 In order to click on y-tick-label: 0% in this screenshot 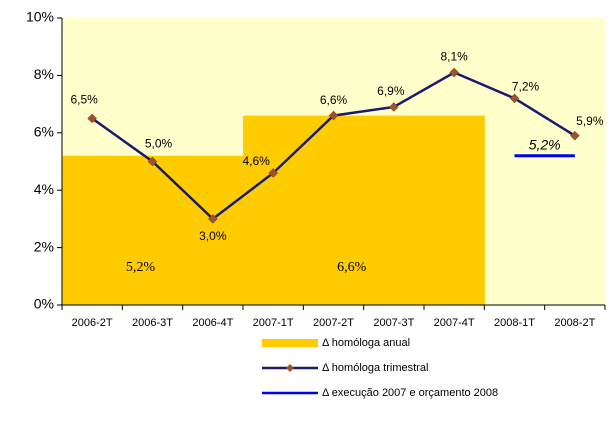, I will do `click(44, 304)`.